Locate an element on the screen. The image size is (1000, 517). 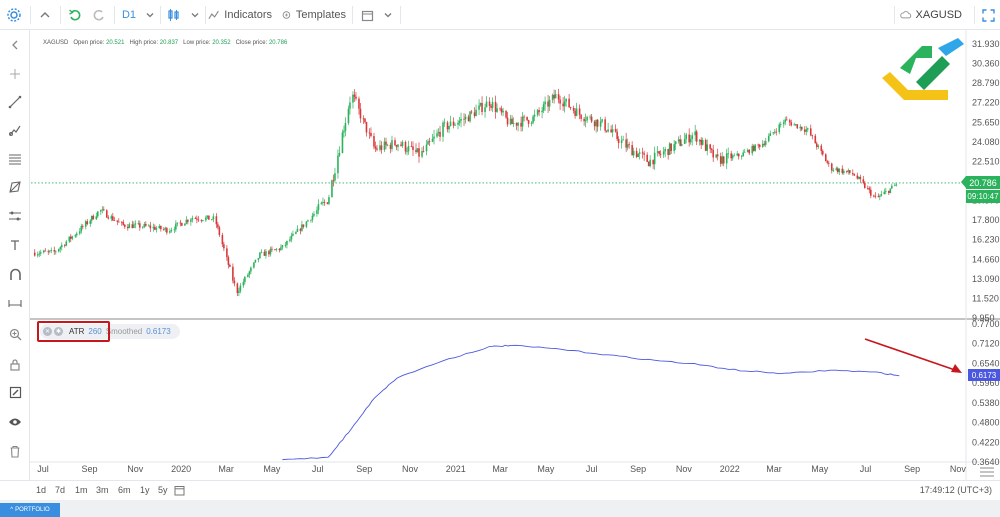
collapse-left-chevron-icon is located at coordinates (15, 45).